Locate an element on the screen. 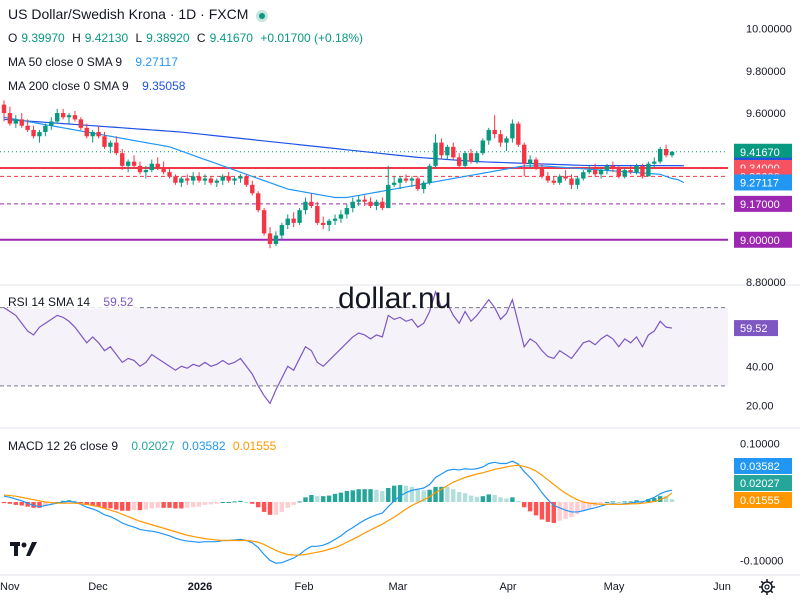 This screenshot has width=800, height=605. time-axis-label: Nov is located at coordinates (10, 587).